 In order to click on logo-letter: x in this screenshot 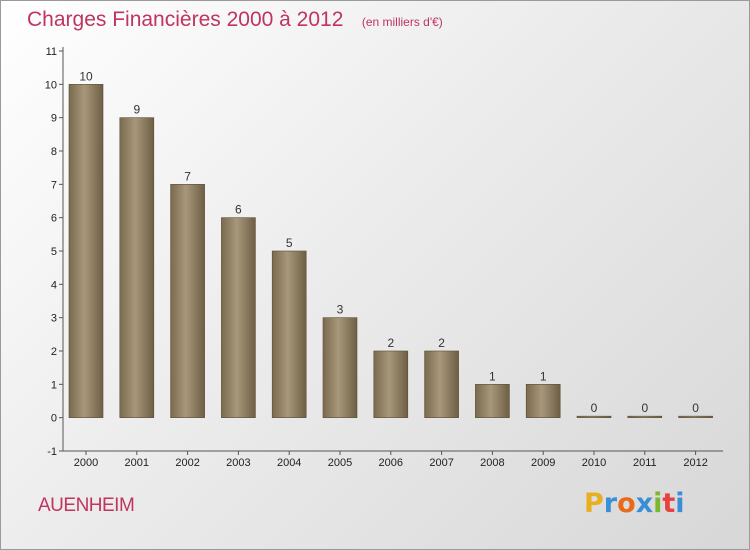, I will do `click(644, 503)`.